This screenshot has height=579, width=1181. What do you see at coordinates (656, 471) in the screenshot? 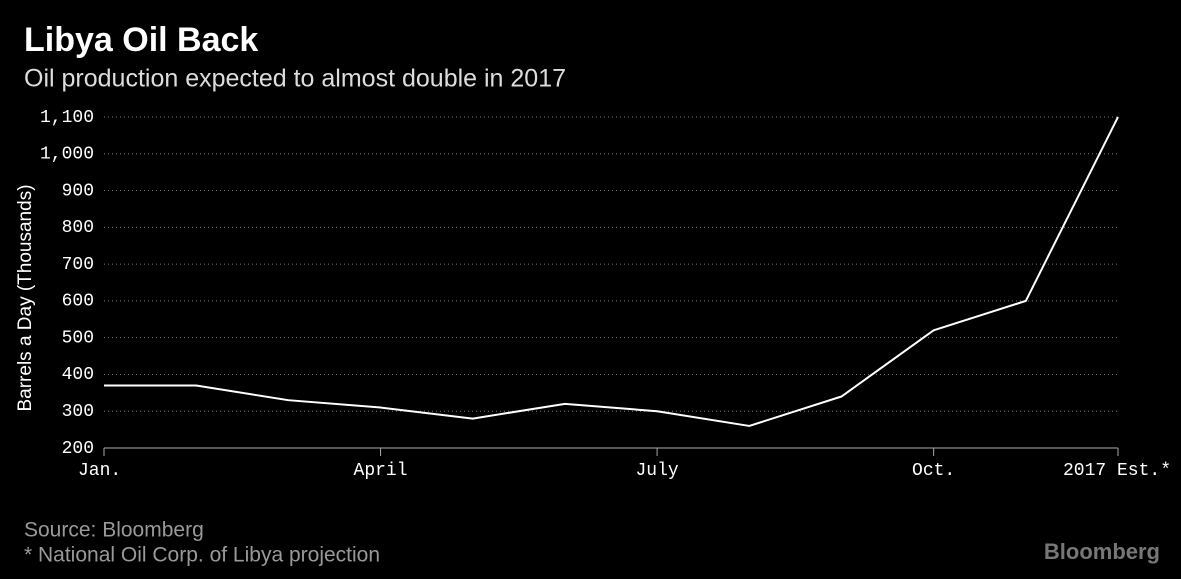
I see `x-tick-label: July` at bounding box center [656, 471].